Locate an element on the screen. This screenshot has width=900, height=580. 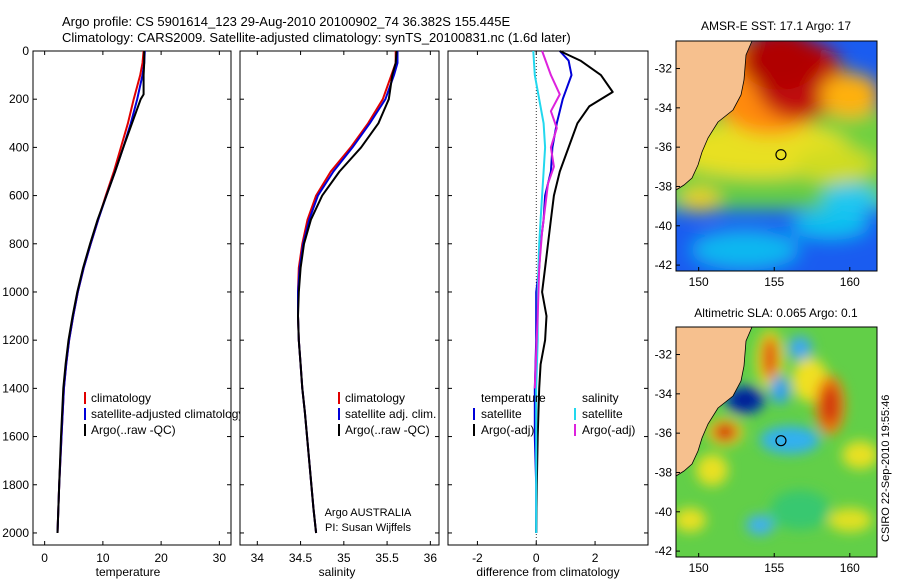
y-tick-label: 1200 is located at coordinates (15, 340).